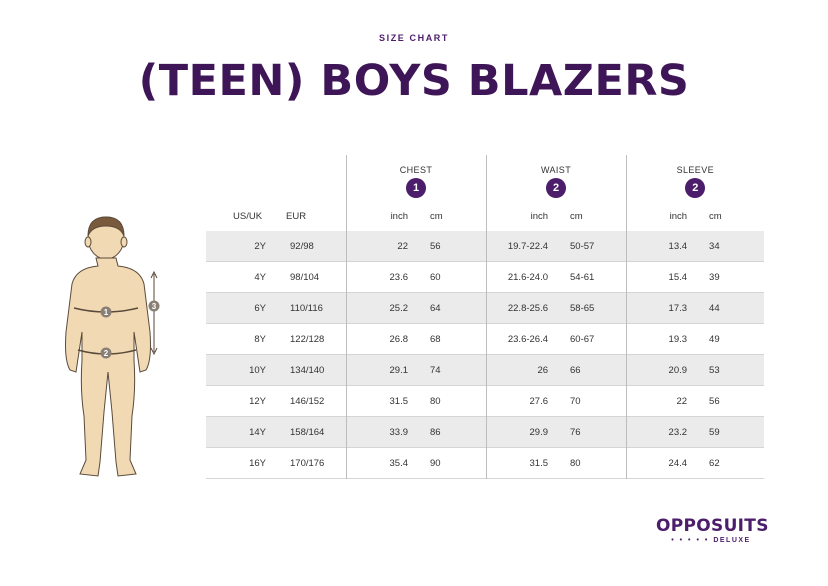 This screenshot has width=828, height=586. What do you see at coordinates (730, 432) in the screenshot?
I see `cell-sleeve-cm: 59` at bounding box center [730, 432].